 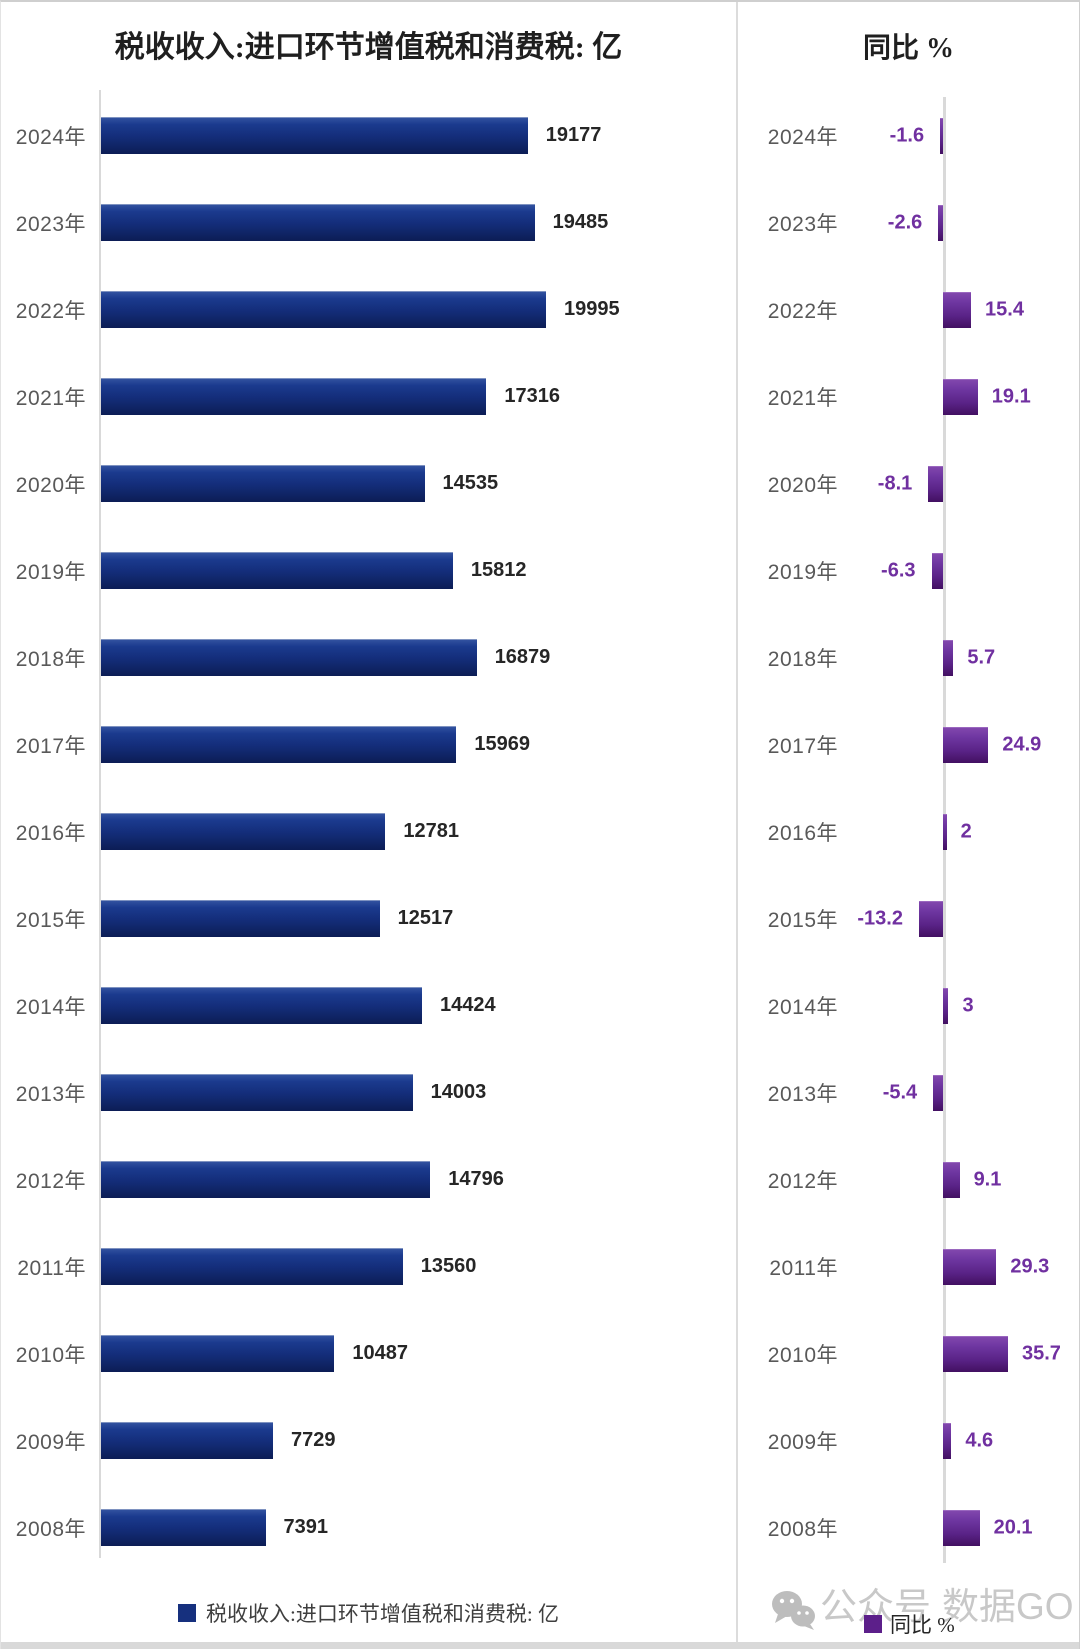 I want to click on left-bar-row: 2019年 15812, so click(x=368, y=570).